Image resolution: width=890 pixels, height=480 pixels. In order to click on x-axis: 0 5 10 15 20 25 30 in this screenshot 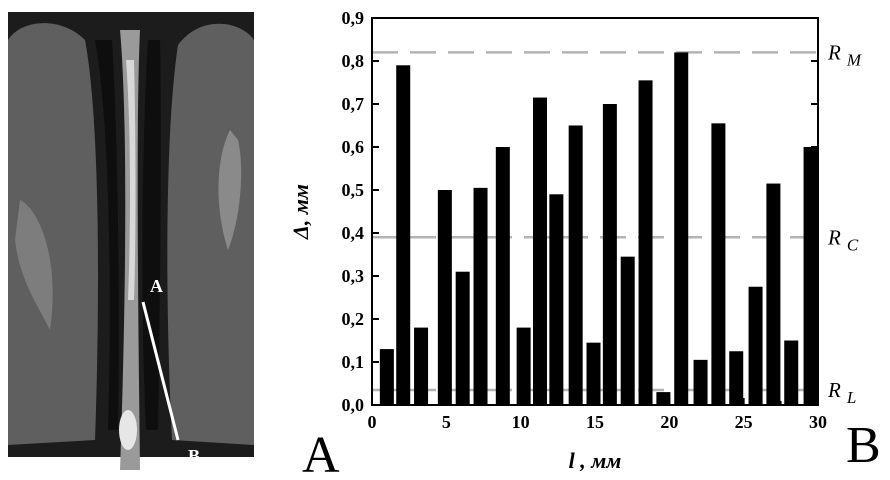, I will do `click(597, 415)`.